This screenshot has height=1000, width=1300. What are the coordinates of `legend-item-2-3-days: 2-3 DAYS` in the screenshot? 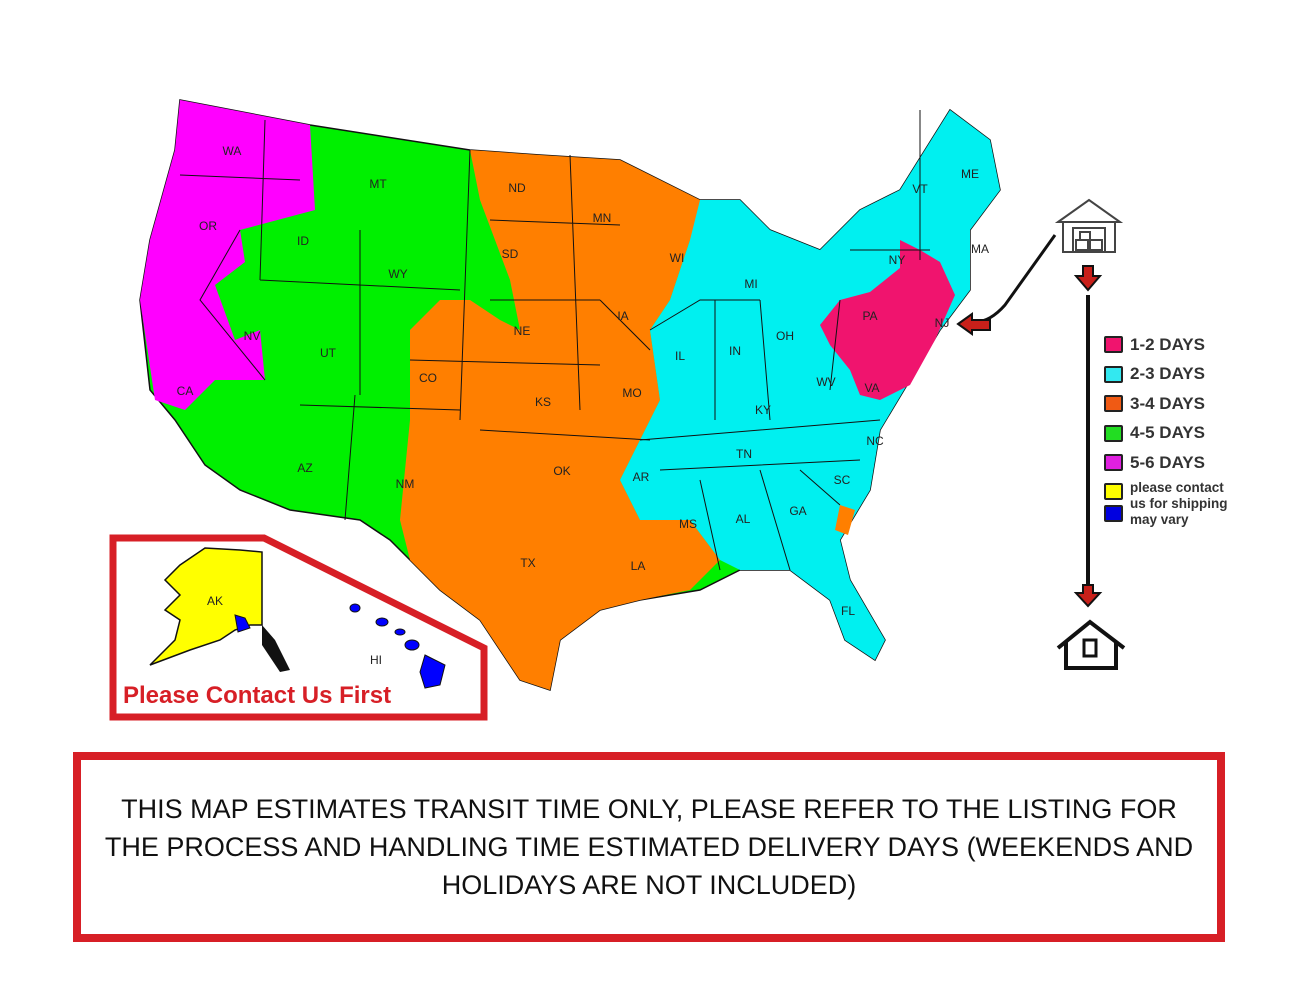 It's located at (1166, 375).